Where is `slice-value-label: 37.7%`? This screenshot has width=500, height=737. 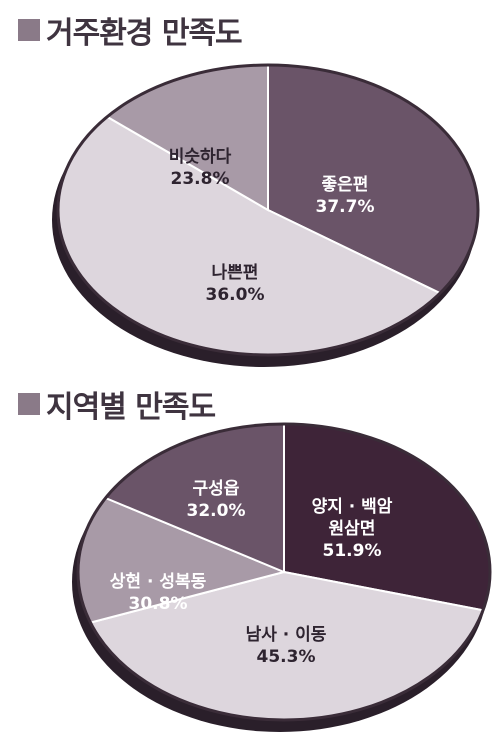 slice-value-label: 37.7% is located at coordinates (345, 207).